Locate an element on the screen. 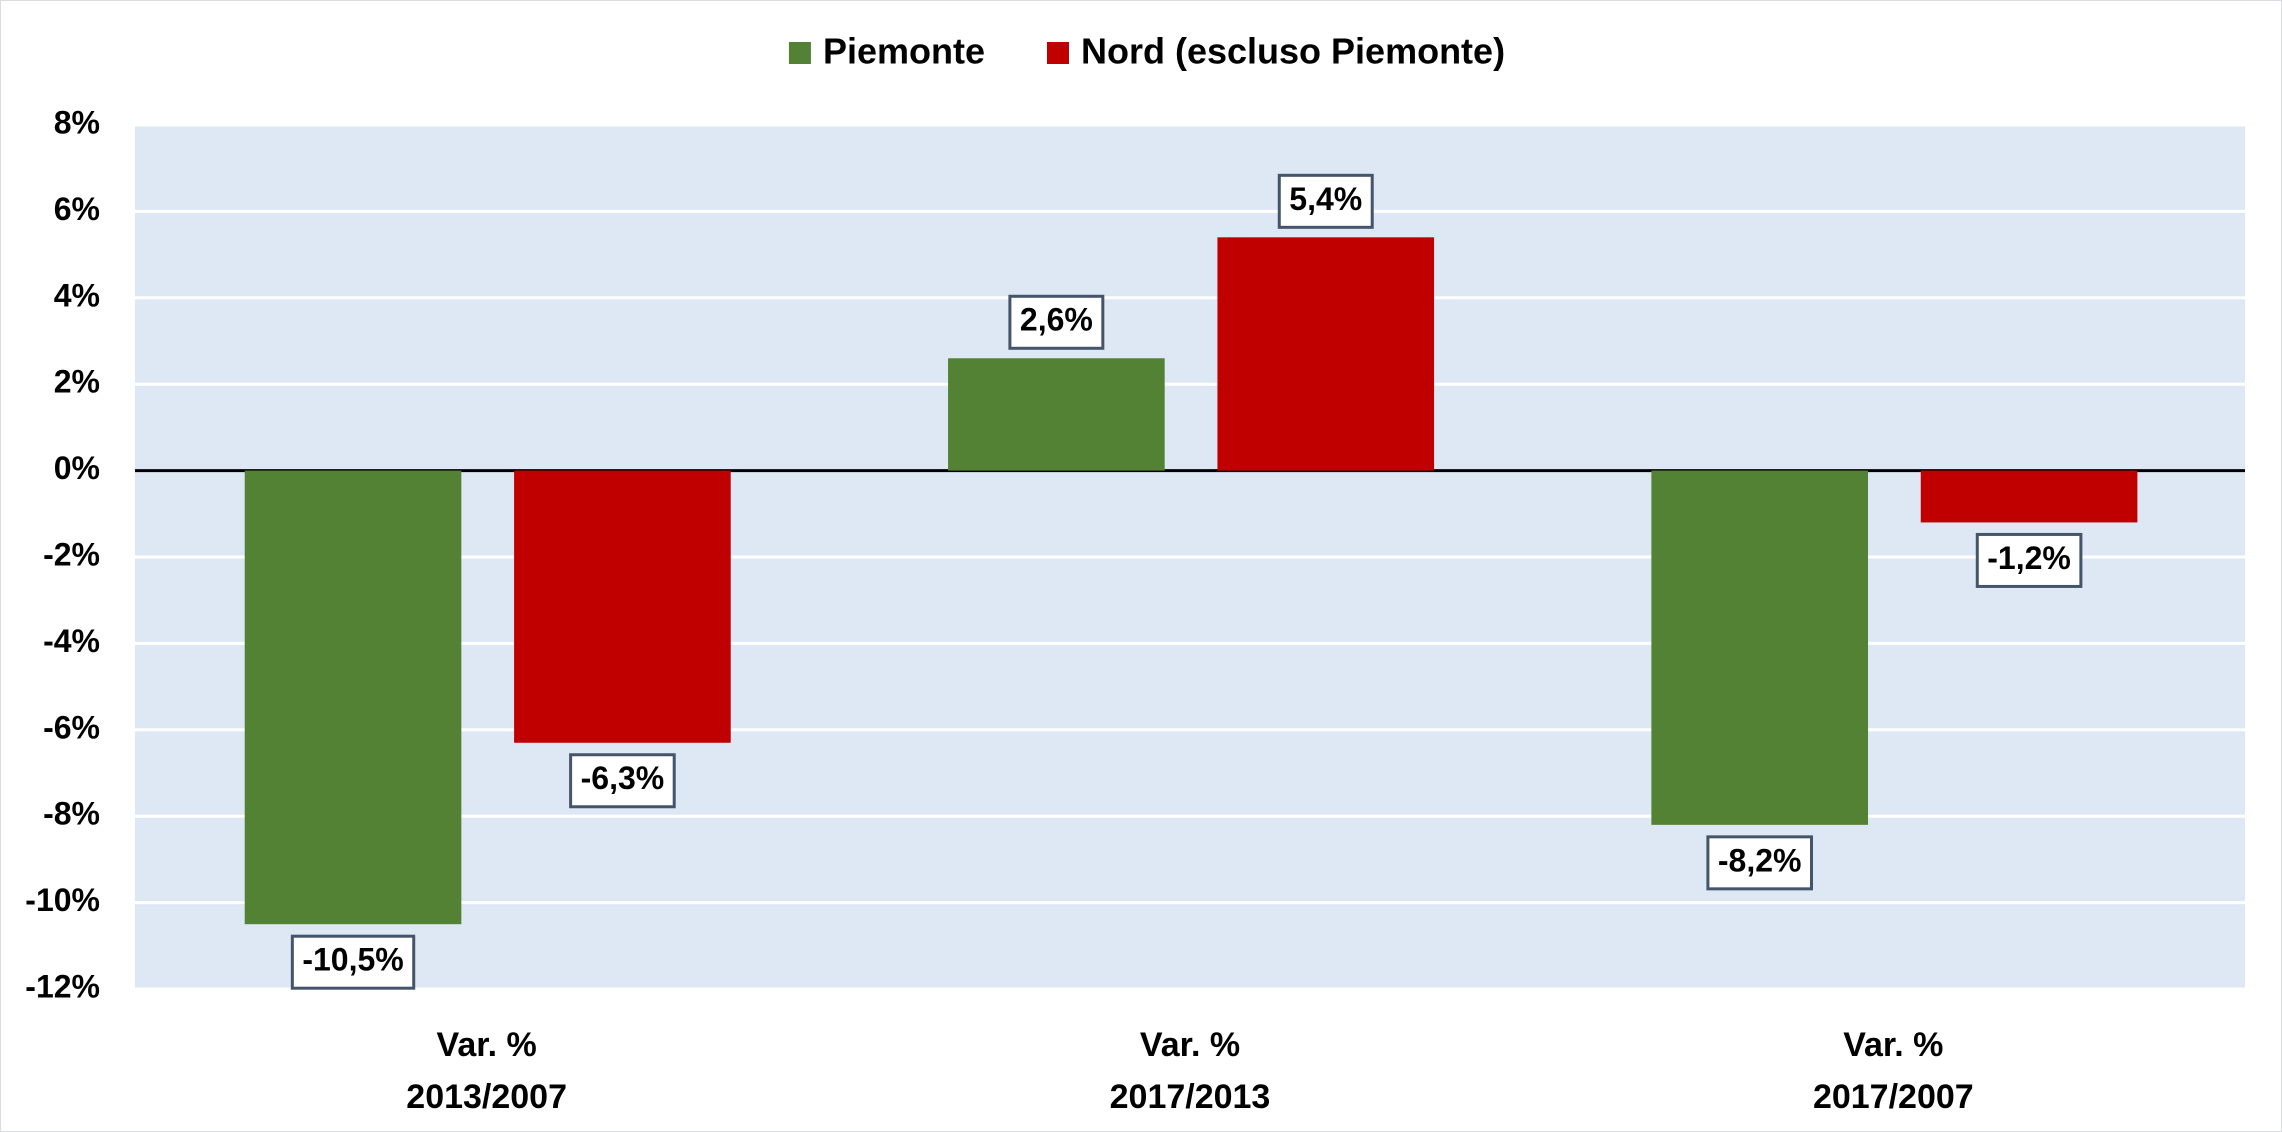  y-tick-label: 4% is located at coordinates (77, 295).